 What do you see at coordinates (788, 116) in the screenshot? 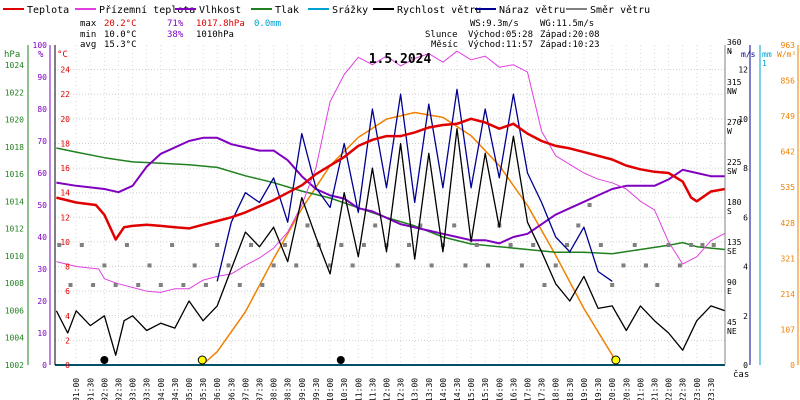
I see `wm2-tick-label: 749` at bounding box center [788, 116].